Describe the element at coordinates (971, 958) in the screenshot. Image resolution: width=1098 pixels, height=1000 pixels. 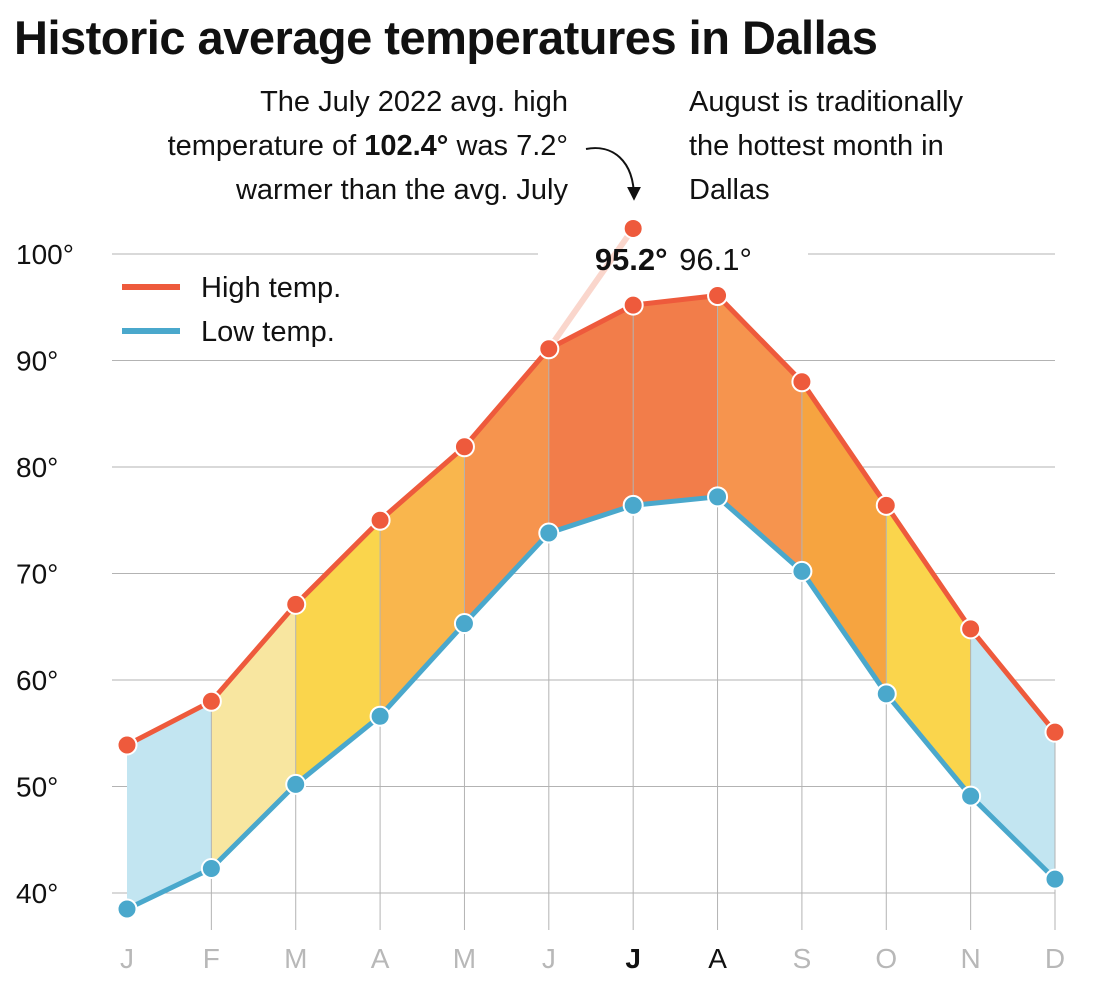
I see `x-tick-label: N` at that location.